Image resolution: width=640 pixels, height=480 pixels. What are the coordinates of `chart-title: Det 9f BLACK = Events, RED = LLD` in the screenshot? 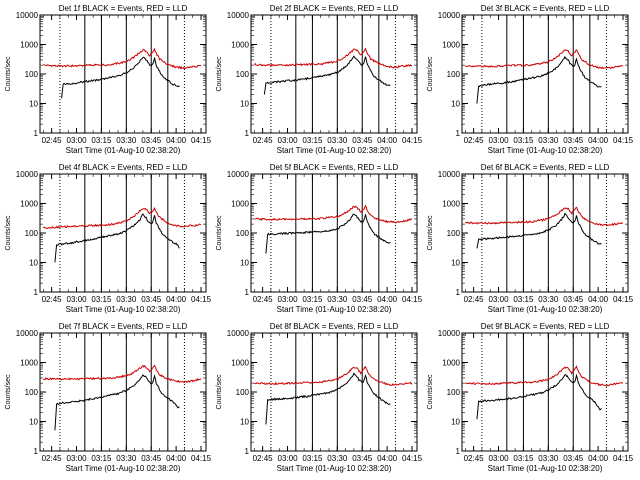 It's located at (545, 326).